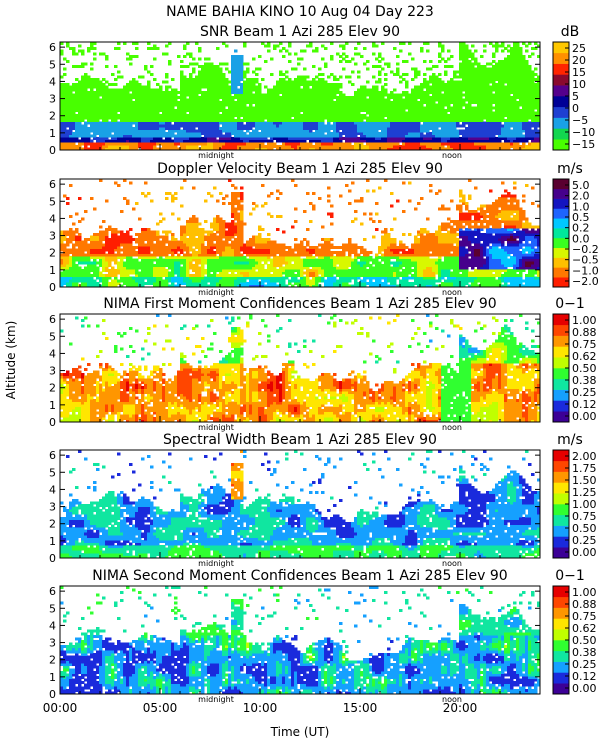 The width and height of the screenshot is (600, 750). Describe the element at coordinates (583, 144) in the screenshot. I see `colorbar-tick-label: −15` at that location.